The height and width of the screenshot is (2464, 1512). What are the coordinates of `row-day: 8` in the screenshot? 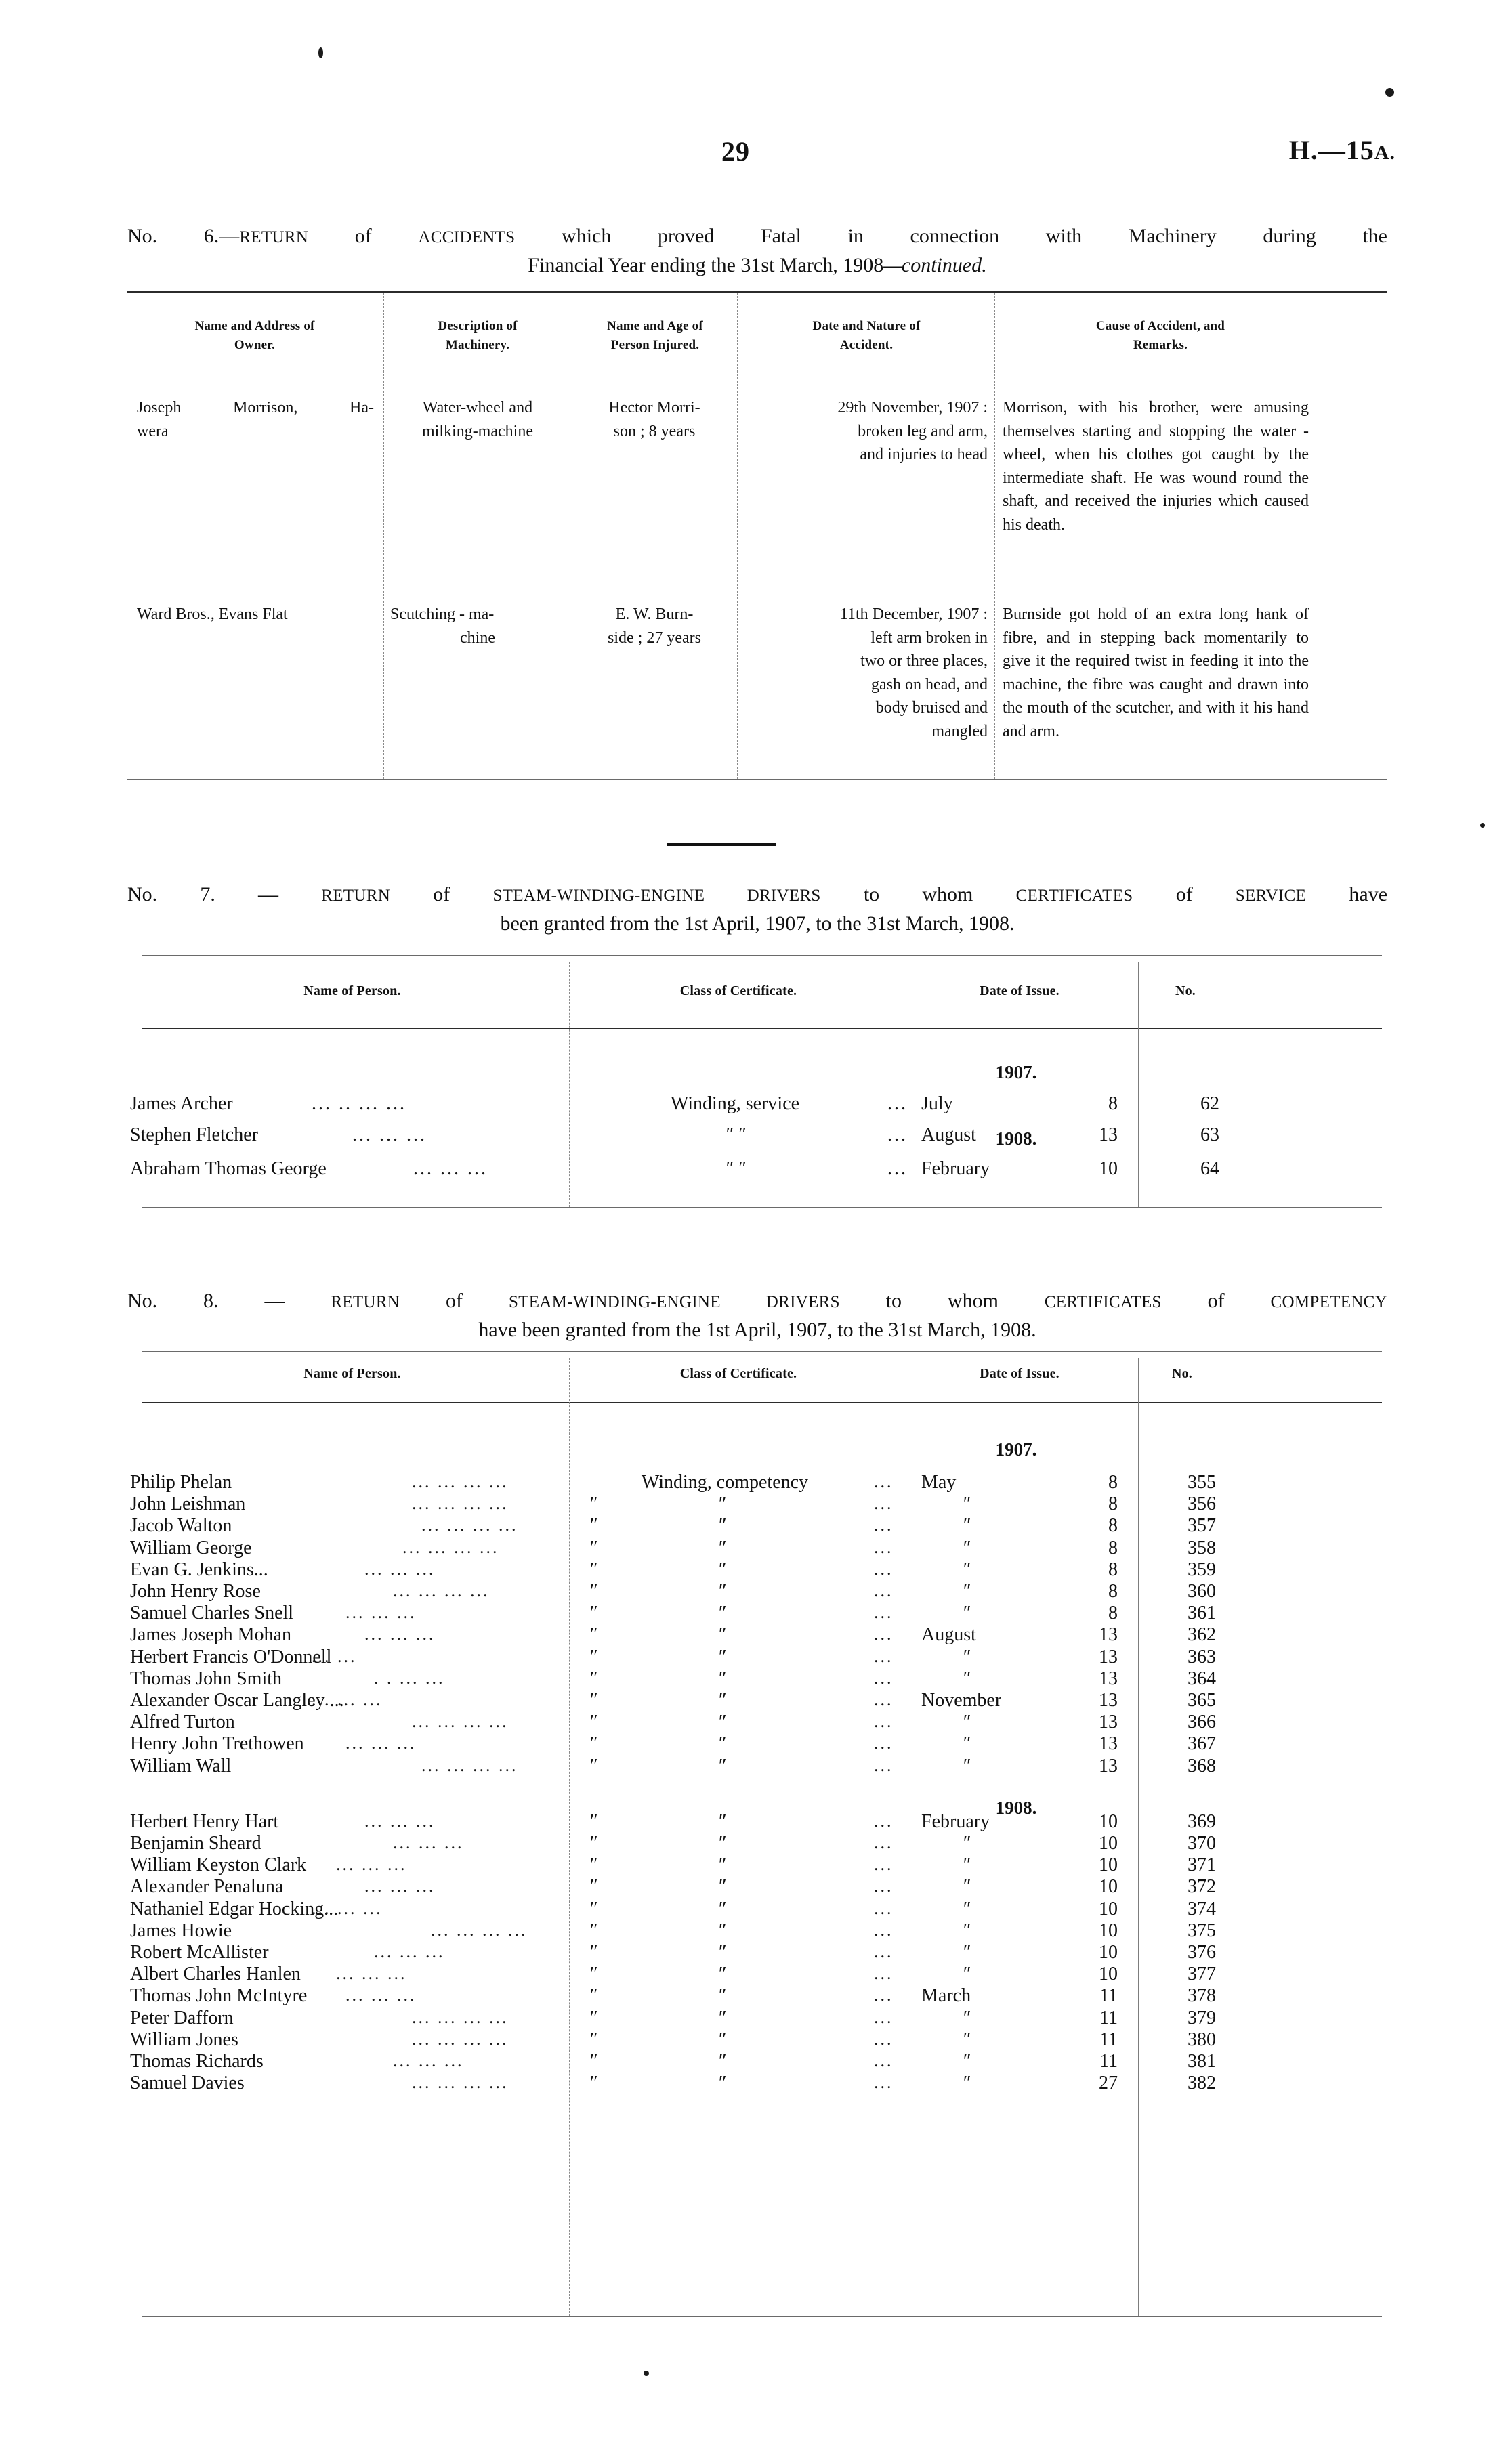 It's located at (1113, 1103).